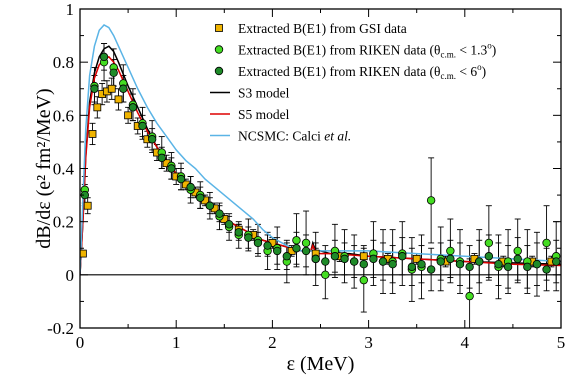 This screenshot has height=376, width=569. Describe the element at coordinates (64, 169) in the screenshot. I see `y-tick-label: 0.4` at that location.